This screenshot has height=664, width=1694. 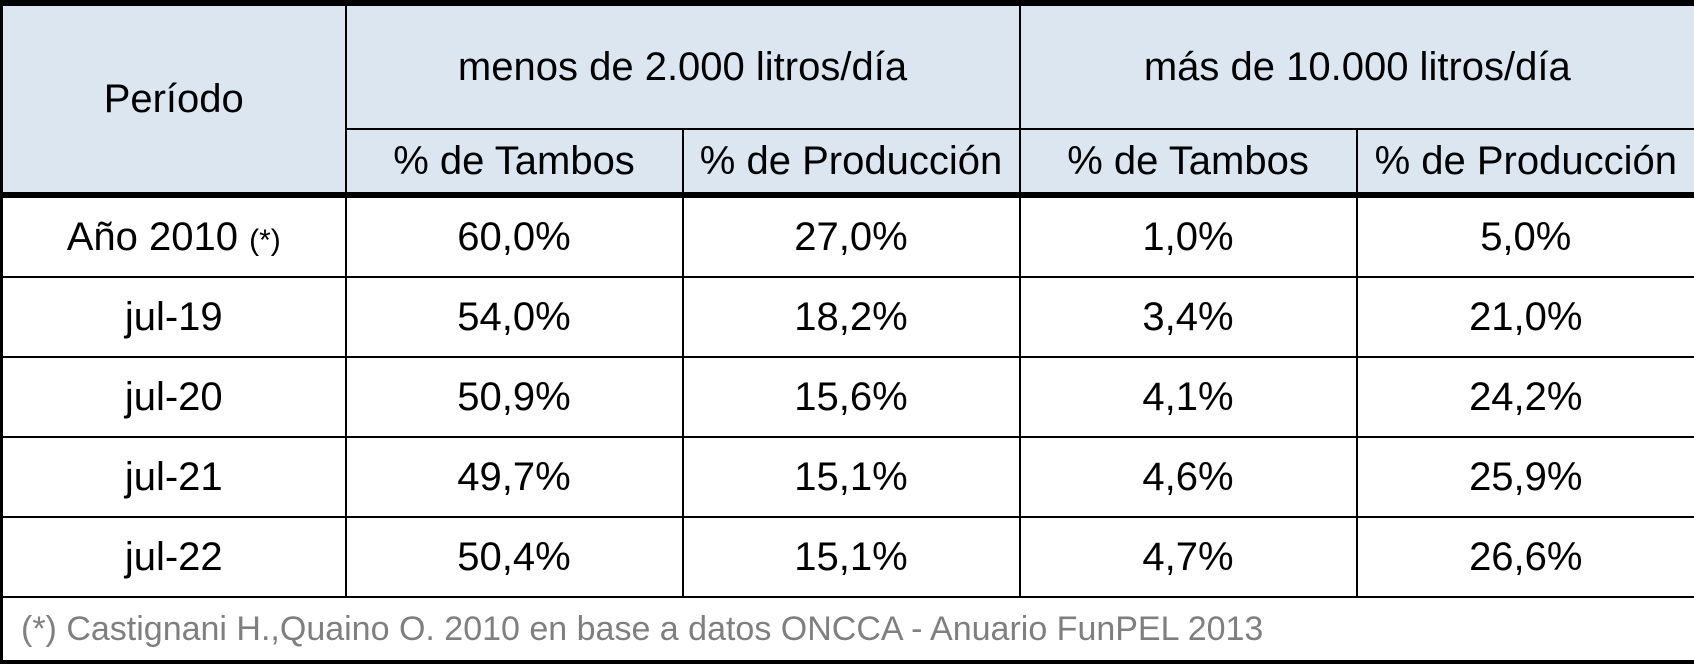 What do you see at coordinates (851, 162) in the screenshot?
I see `header-produccion-small: % de Producción` at bounding box center [851, 162].